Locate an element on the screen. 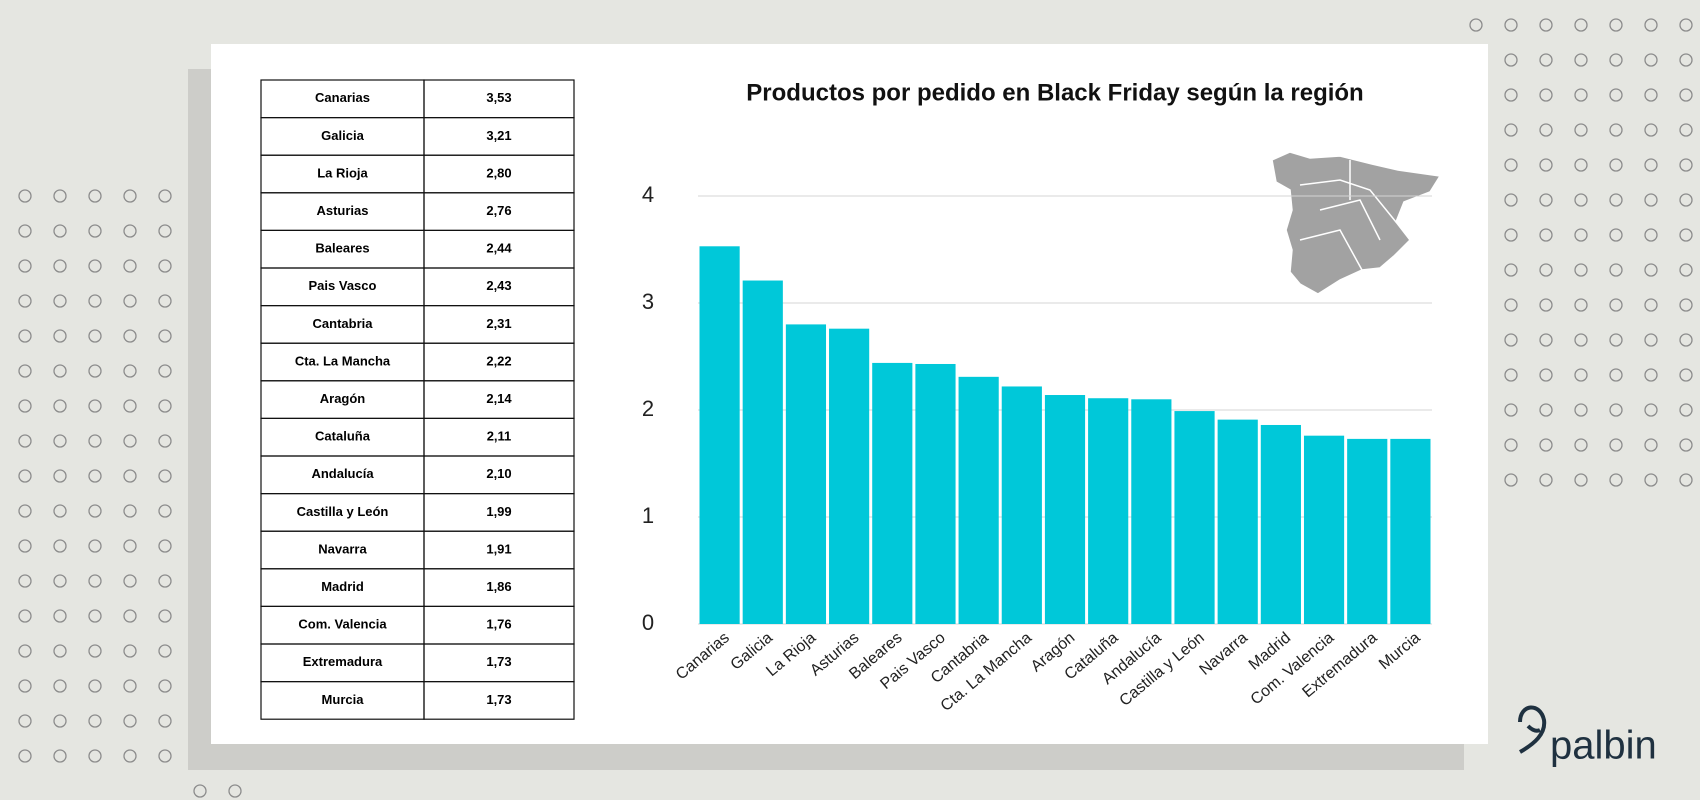 This screenshot has width=1700, height=800. region-name: Cataluña is located at coordinates (343, 436).